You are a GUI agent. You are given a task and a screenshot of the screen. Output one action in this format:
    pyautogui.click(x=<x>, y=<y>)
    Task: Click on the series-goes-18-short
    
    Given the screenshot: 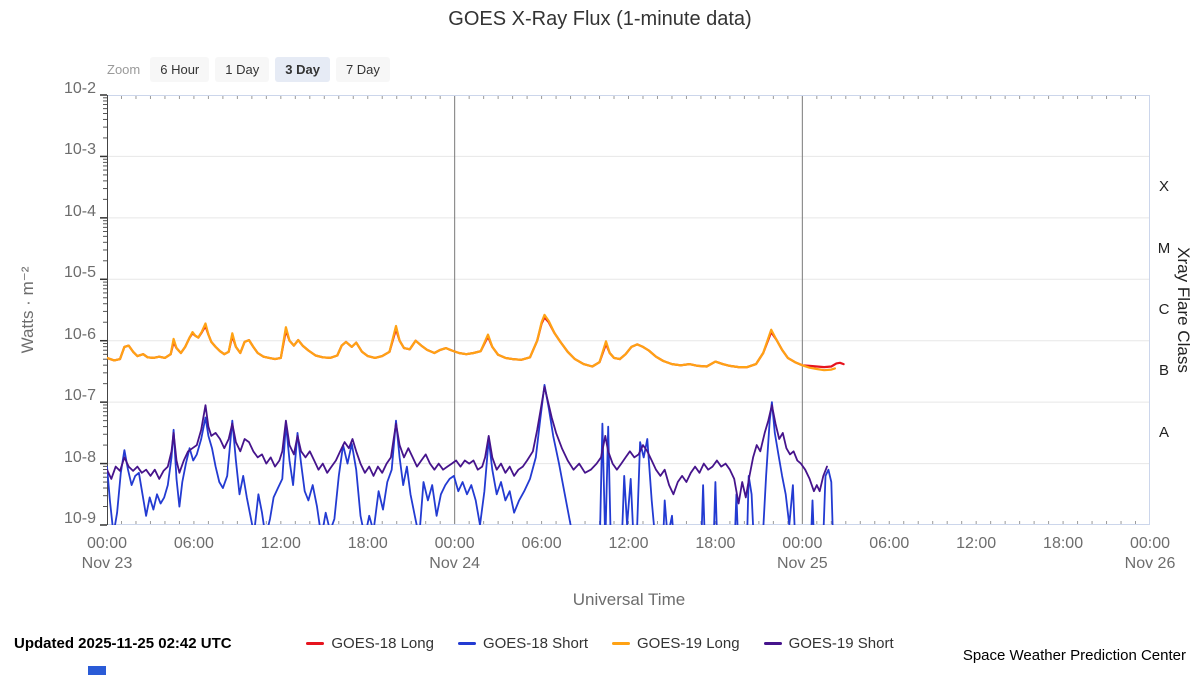 What is the action you would take?
    pyautogui.click(x=470, y=454)
    